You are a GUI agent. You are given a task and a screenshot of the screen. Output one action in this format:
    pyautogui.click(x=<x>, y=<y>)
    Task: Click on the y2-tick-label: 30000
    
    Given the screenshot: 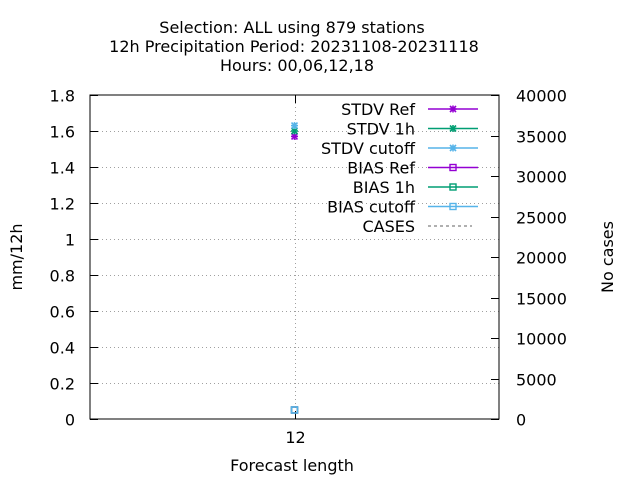 What is the action you would take?
    pyautogui.click(x=541, y=177)
    